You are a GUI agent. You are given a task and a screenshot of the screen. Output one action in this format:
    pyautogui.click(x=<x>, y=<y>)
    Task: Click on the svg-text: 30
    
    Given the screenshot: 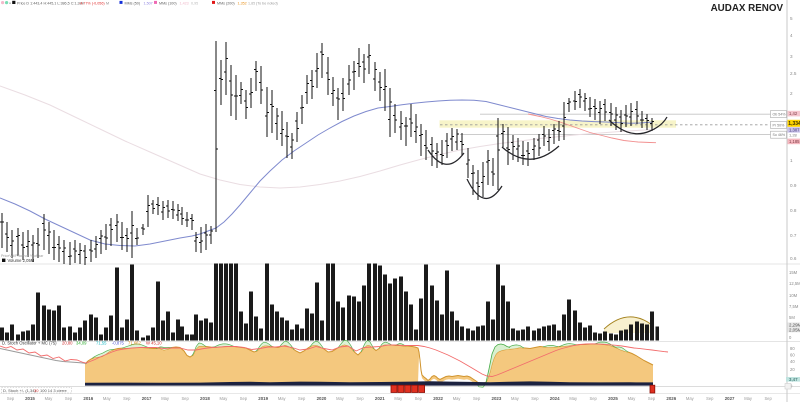 What is the action you would take?
    pyautogui.click(x=36, y=390)
    